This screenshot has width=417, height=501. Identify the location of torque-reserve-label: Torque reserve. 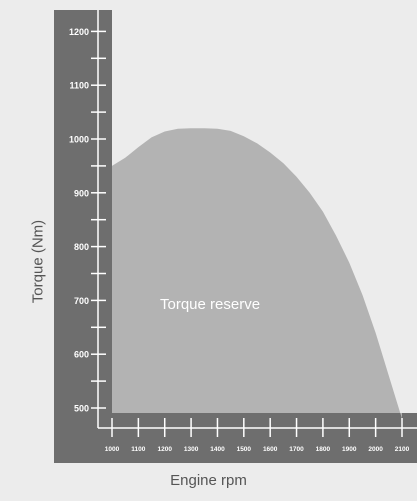
(210, 304).